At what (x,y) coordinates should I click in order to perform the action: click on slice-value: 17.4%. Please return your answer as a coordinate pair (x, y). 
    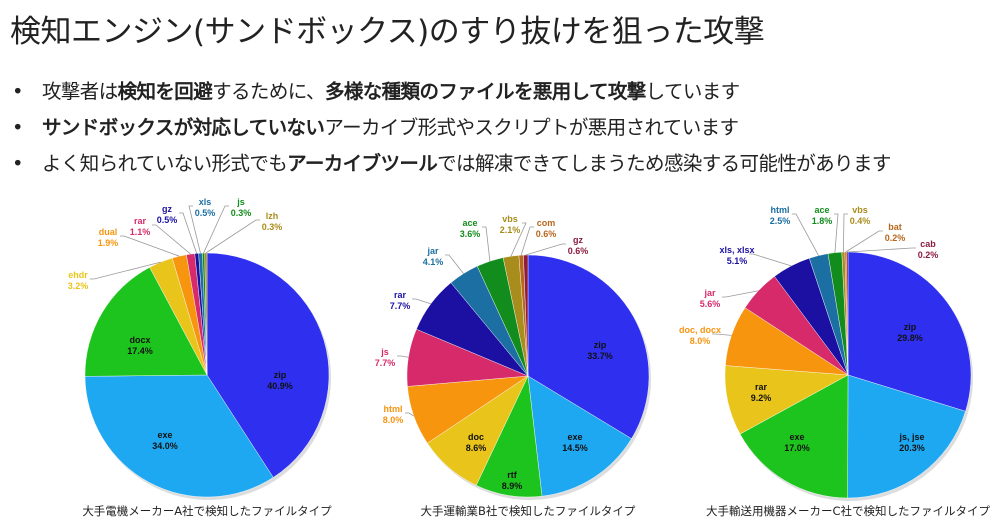
    Looking at the image, I should click on (140, 351).